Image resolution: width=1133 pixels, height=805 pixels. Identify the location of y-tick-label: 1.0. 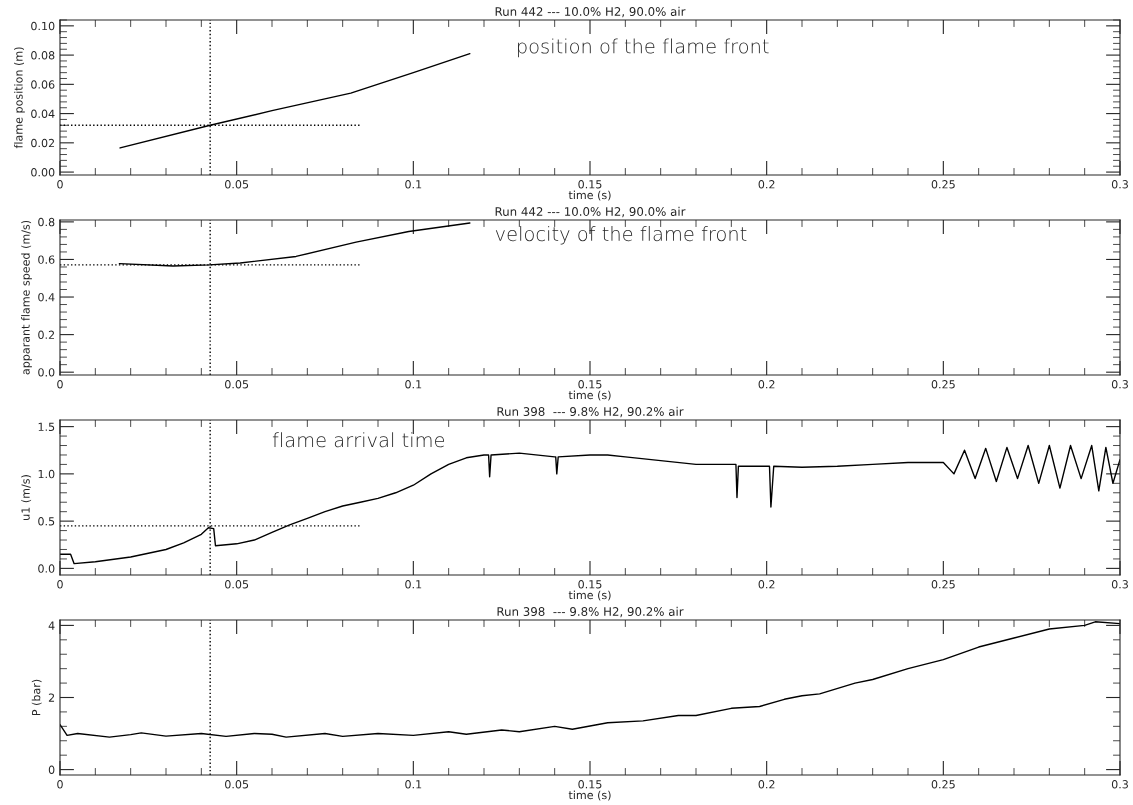
(46, 474).